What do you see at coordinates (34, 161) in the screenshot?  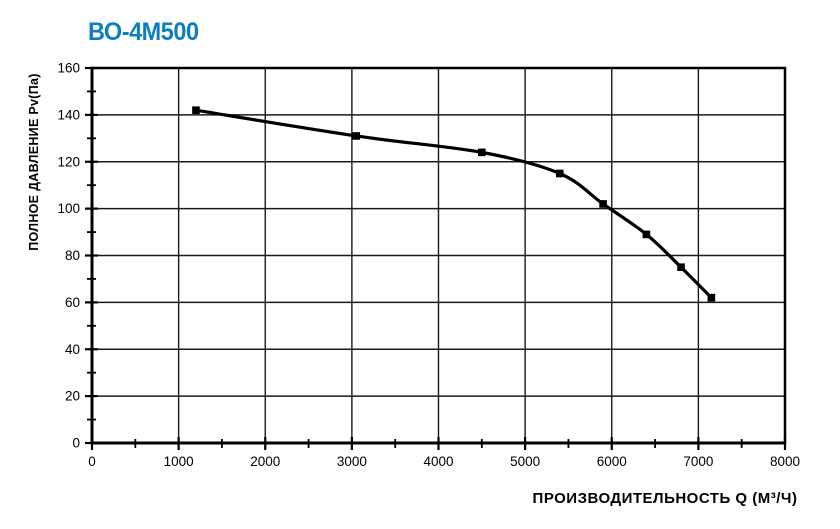 I see `y-axis-title: ПОЛНОЕ ДАВЛЕНИЕ Pv(Па)` at bounding box center [34, 161].